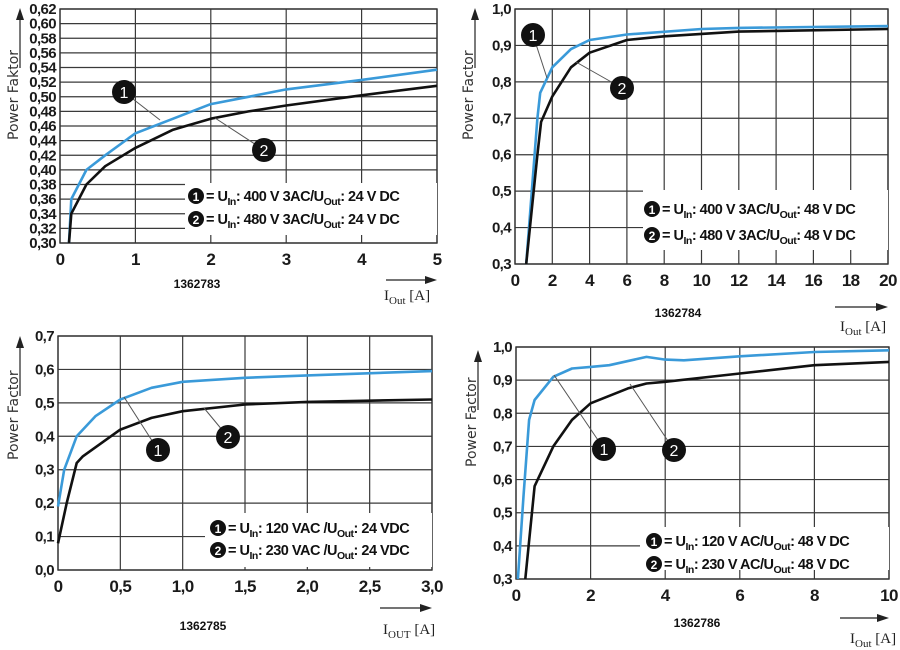 The height and width of the screenshot is (650, 900). I want to click on y-tick-label: 0,9, so click(502, 380).